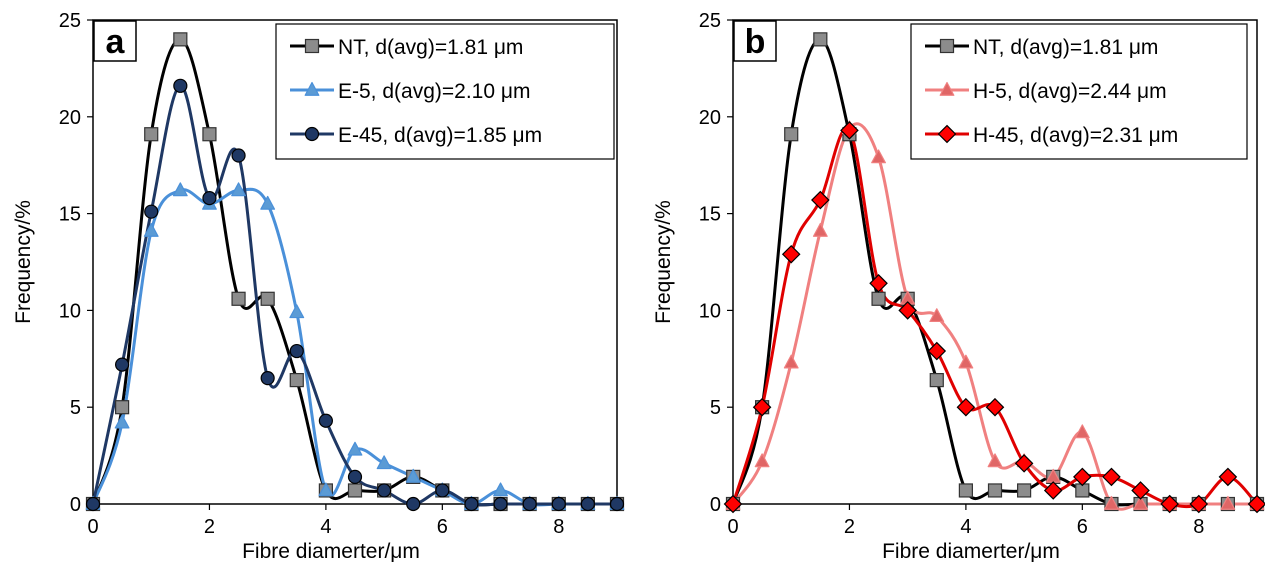 Image resolution: width=1265 pixels, height=576 pixels. I want to click on panel-label: a, so click(116, 42).